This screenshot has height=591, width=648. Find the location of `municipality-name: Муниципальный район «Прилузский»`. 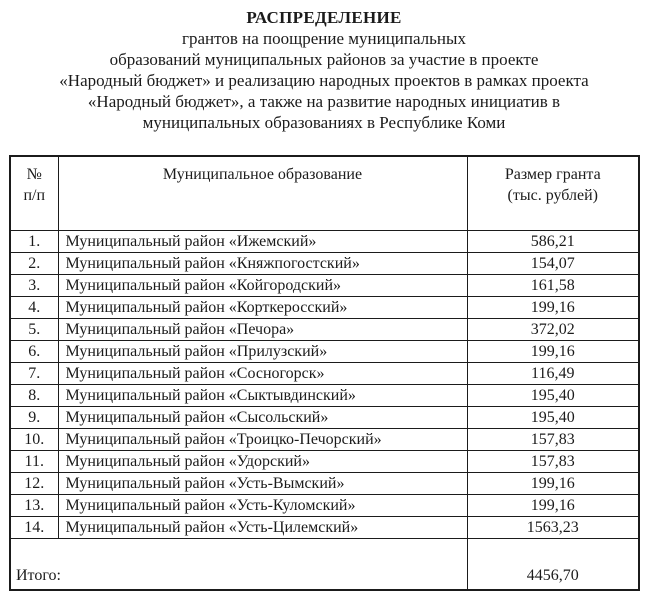

municipality-name: Муниципальный район «Прилузский» is located at coordinates (262, 351).